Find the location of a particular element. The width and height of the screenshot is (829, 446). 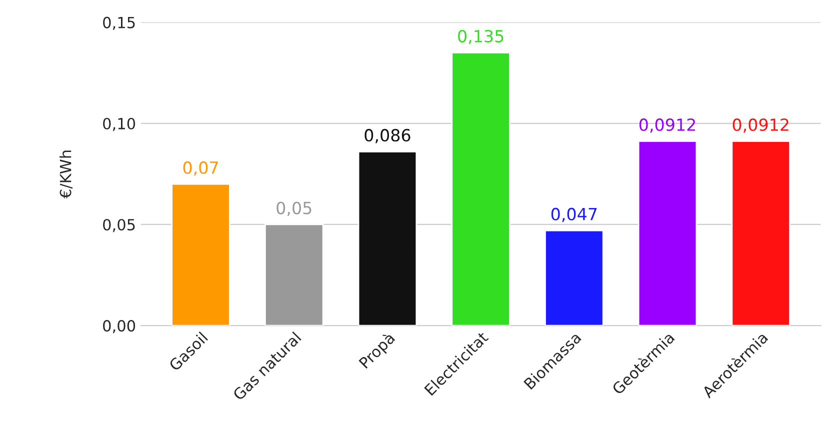

data-label: 0,05 is located at coordinates (294, 209).